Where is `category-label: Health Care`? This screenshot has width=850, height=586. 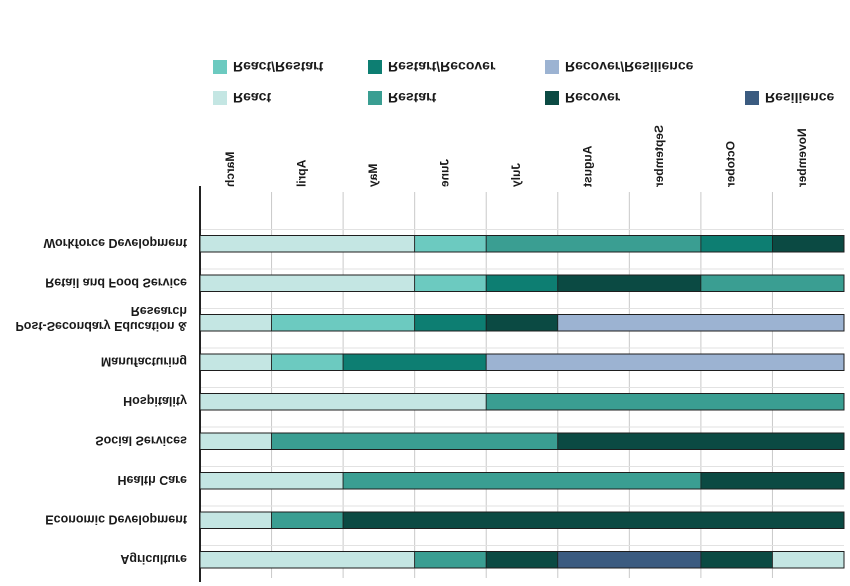
category-label: Health Care is located at coordinates (153, 480).